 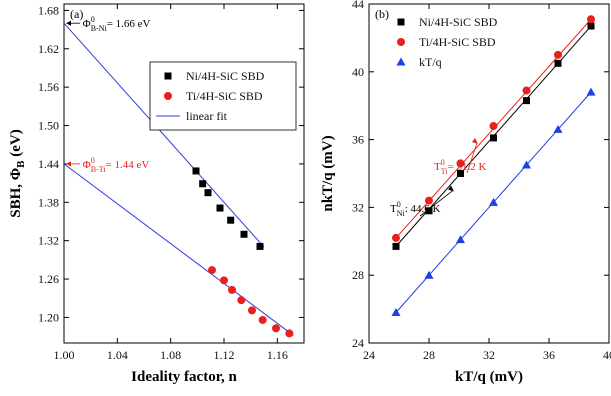 What do you see at coordinates (607, 355) in the screenshot?
I see `x-tick-label: 40` at bounding box center [607, 355].